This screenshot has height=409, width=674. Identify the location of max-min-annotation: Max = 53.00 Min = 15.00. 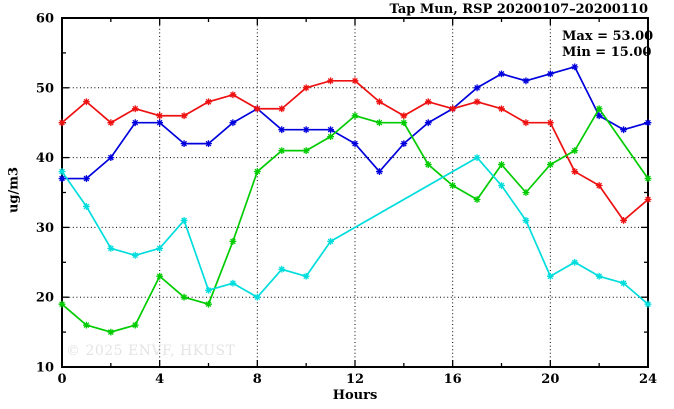
(607, 45).